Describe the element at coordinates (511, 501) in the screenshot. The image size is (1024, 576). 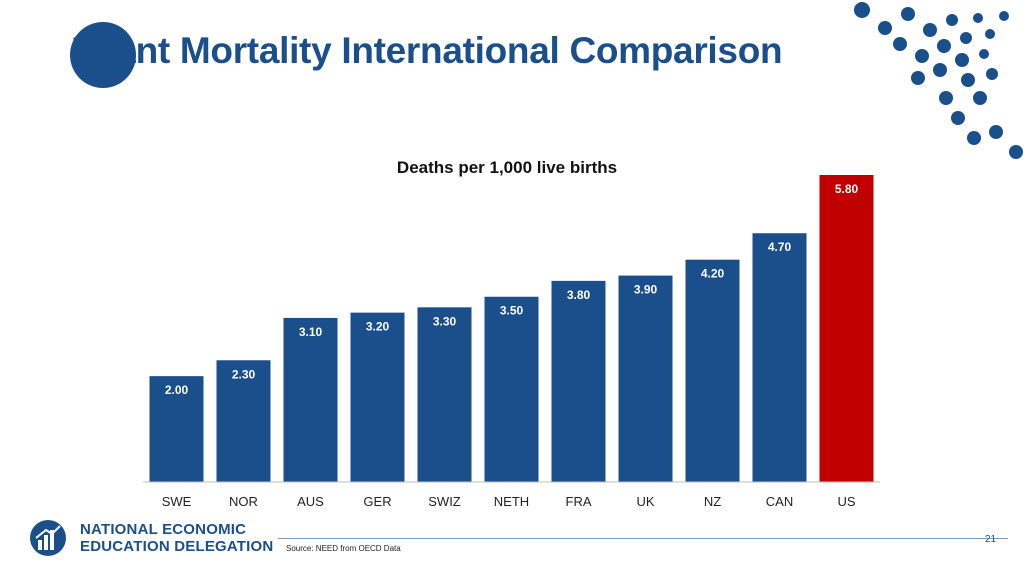
I see `tick-label-neth: NETH` at that location.